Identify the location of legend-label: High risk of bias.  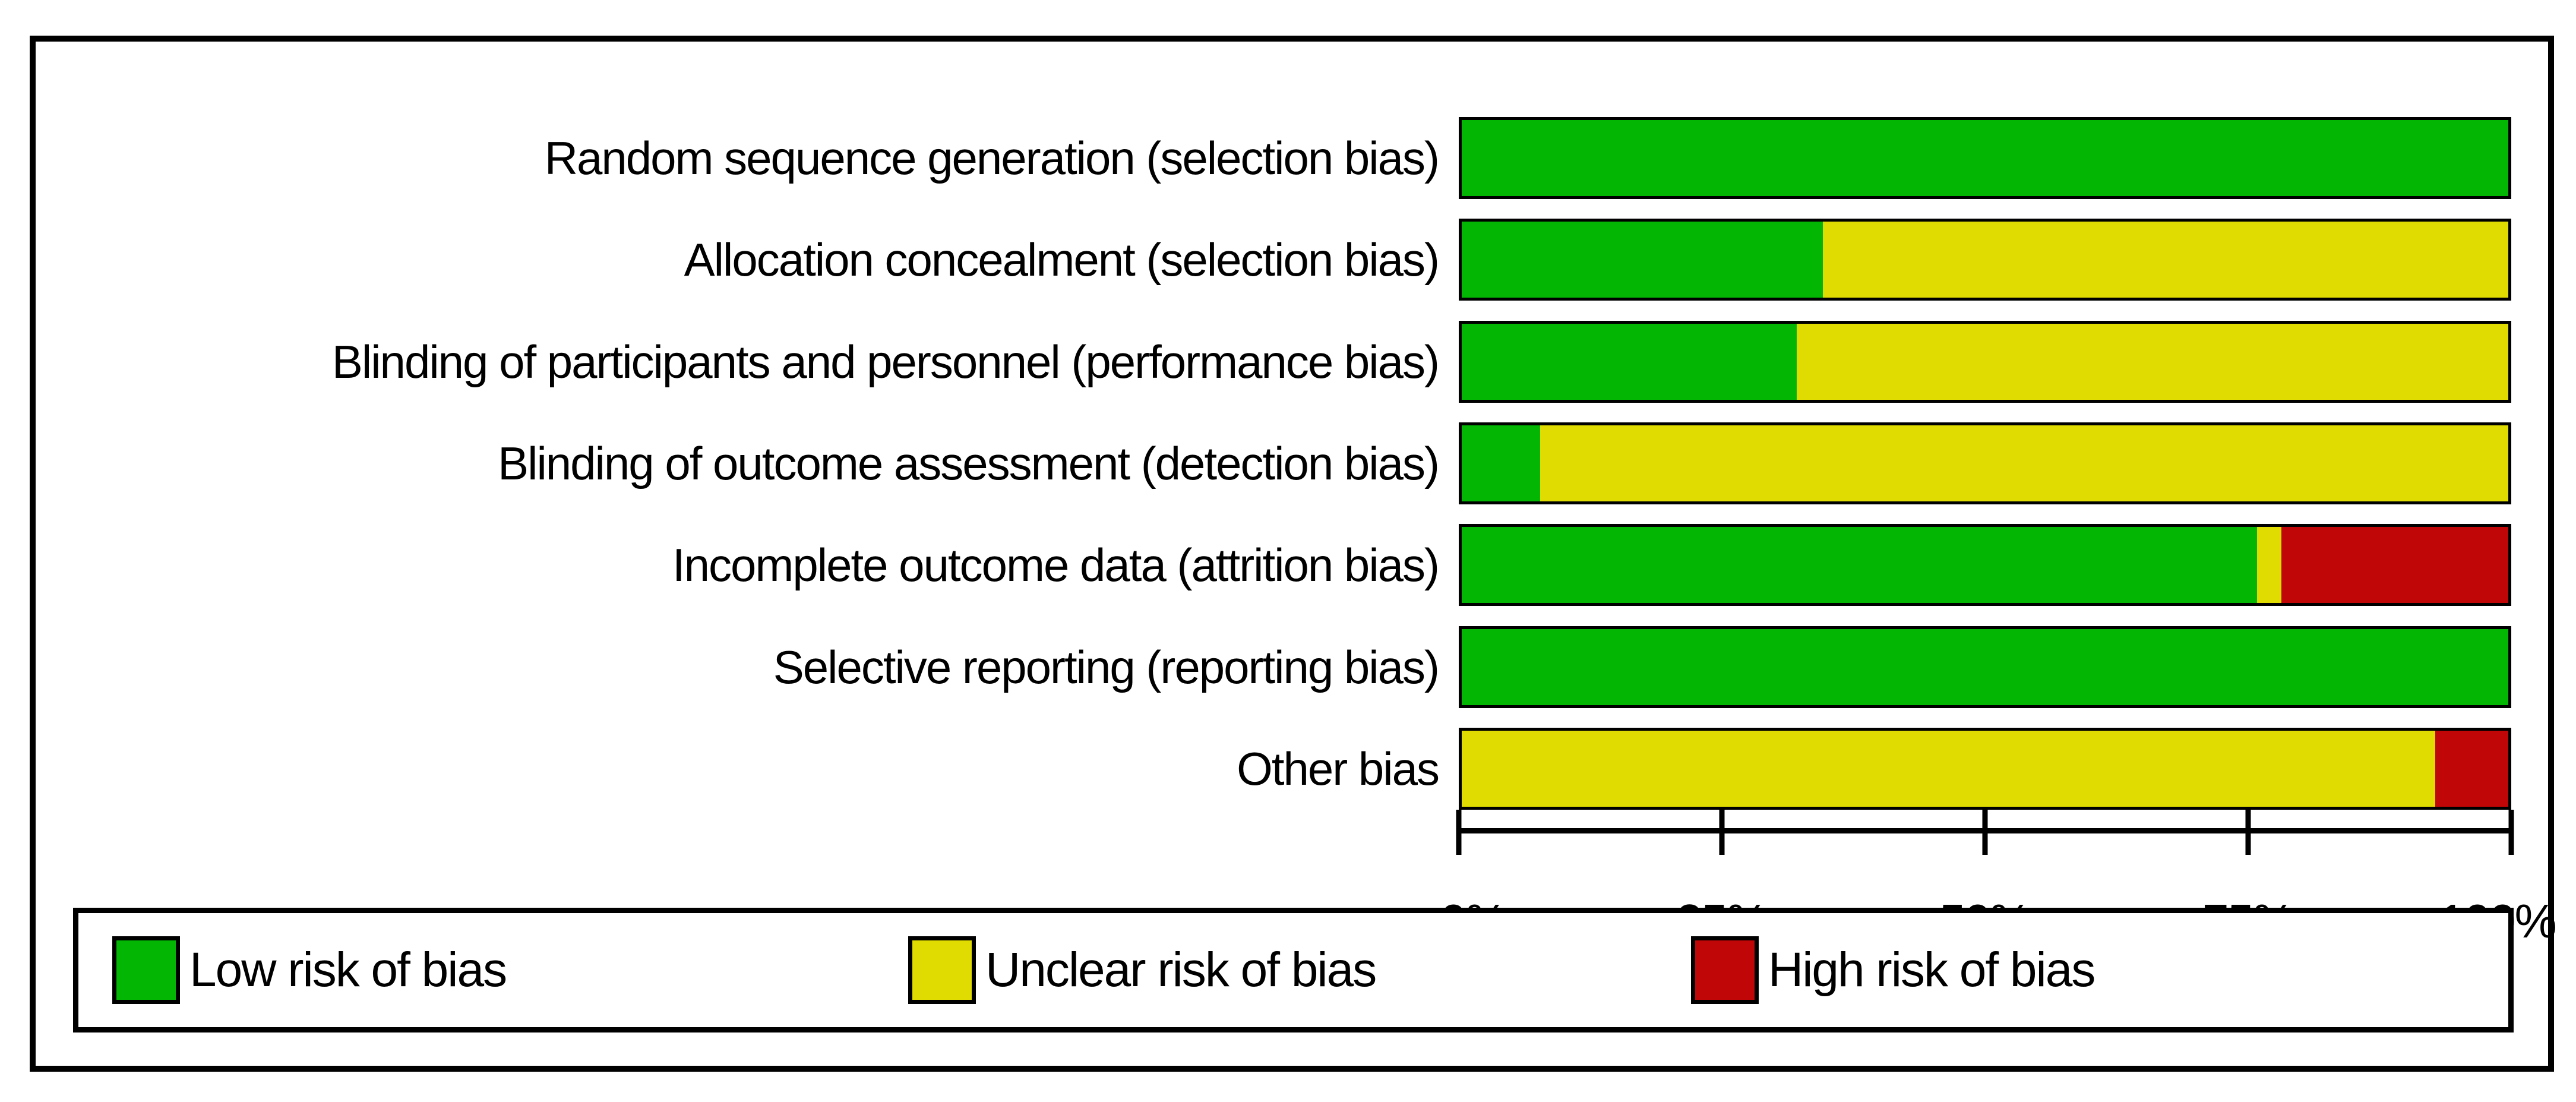
(1931, 970).